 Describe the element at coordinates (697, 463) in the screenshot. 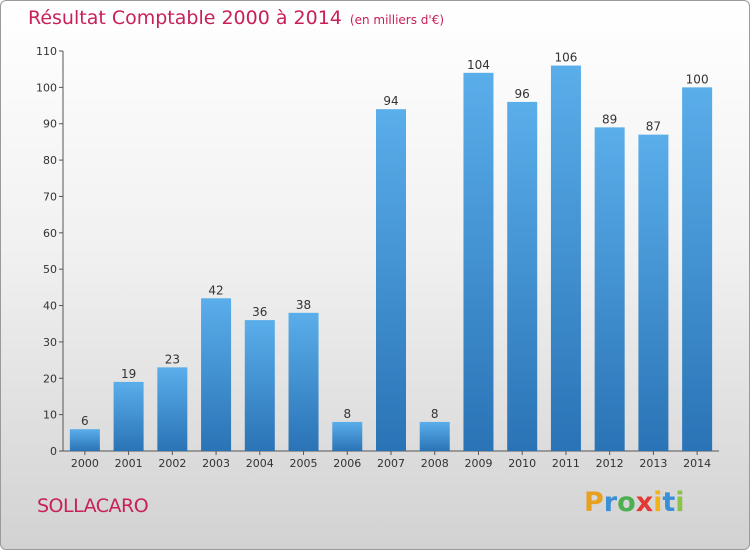

I see `x-tick-label: 2014` at that location.